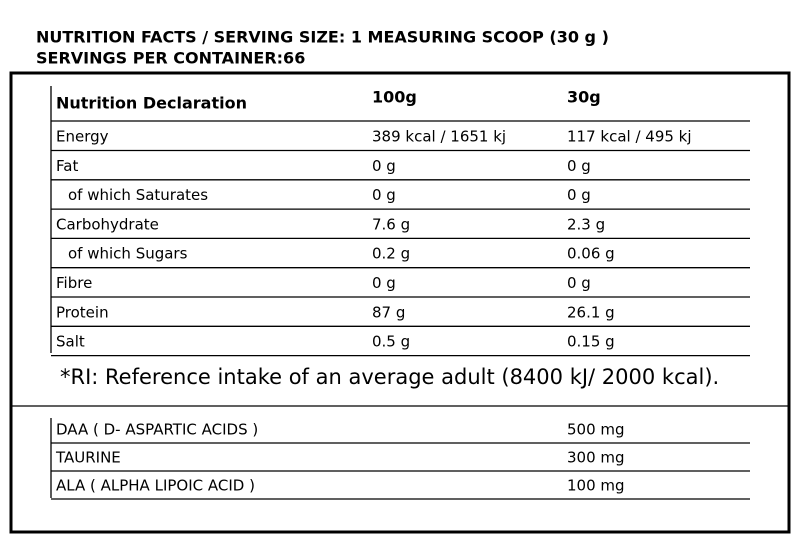 The width and height of the screenshot is (800, 544). I want to click on row-label: ALA ( ALPHA LIPOIC ACID ), so click(155, 486).